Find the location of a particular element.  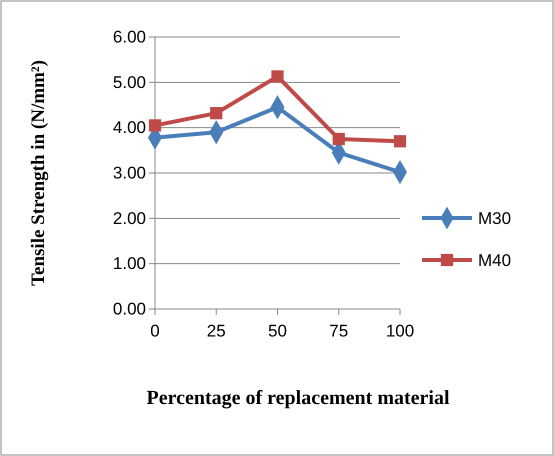

y-tick-label: 4.00 is located at coordinates (129, 128).